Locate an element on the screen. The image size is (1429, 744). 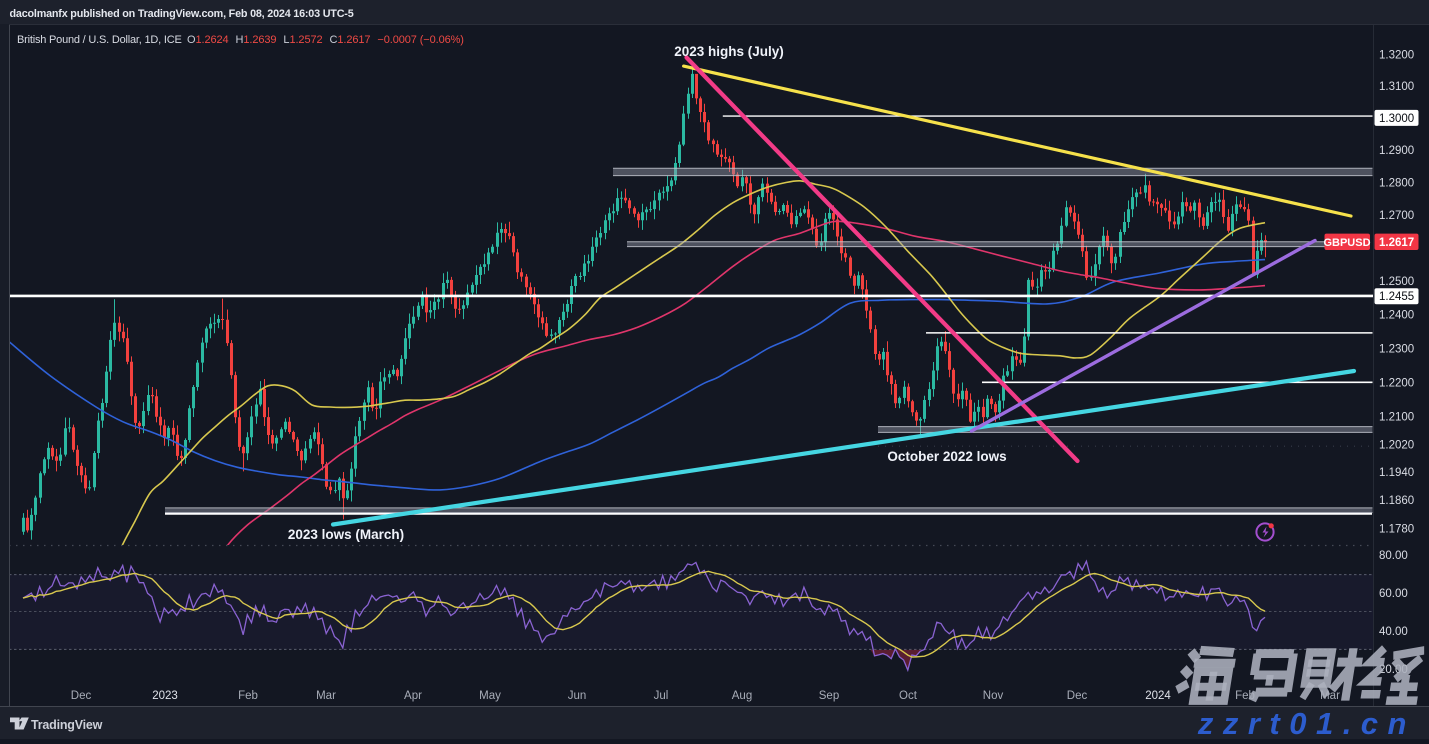
svg-text: 1.2800 is located at coordinates (1396, 184).